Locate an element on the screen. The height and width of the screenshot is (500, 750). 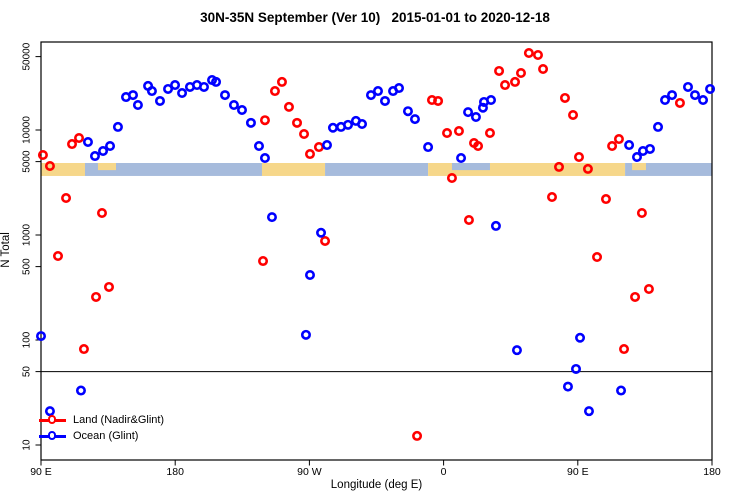
legend: Land (Nadir&Glint) Ocean (Glint) is located at coordinates (101, 428).